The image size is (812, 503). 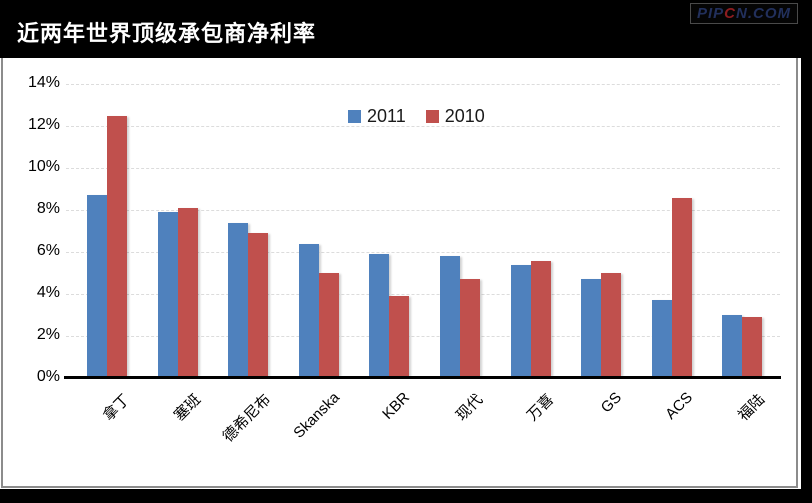 I want to click on legend-item-2010: 2010, so click(x=455, y=116).